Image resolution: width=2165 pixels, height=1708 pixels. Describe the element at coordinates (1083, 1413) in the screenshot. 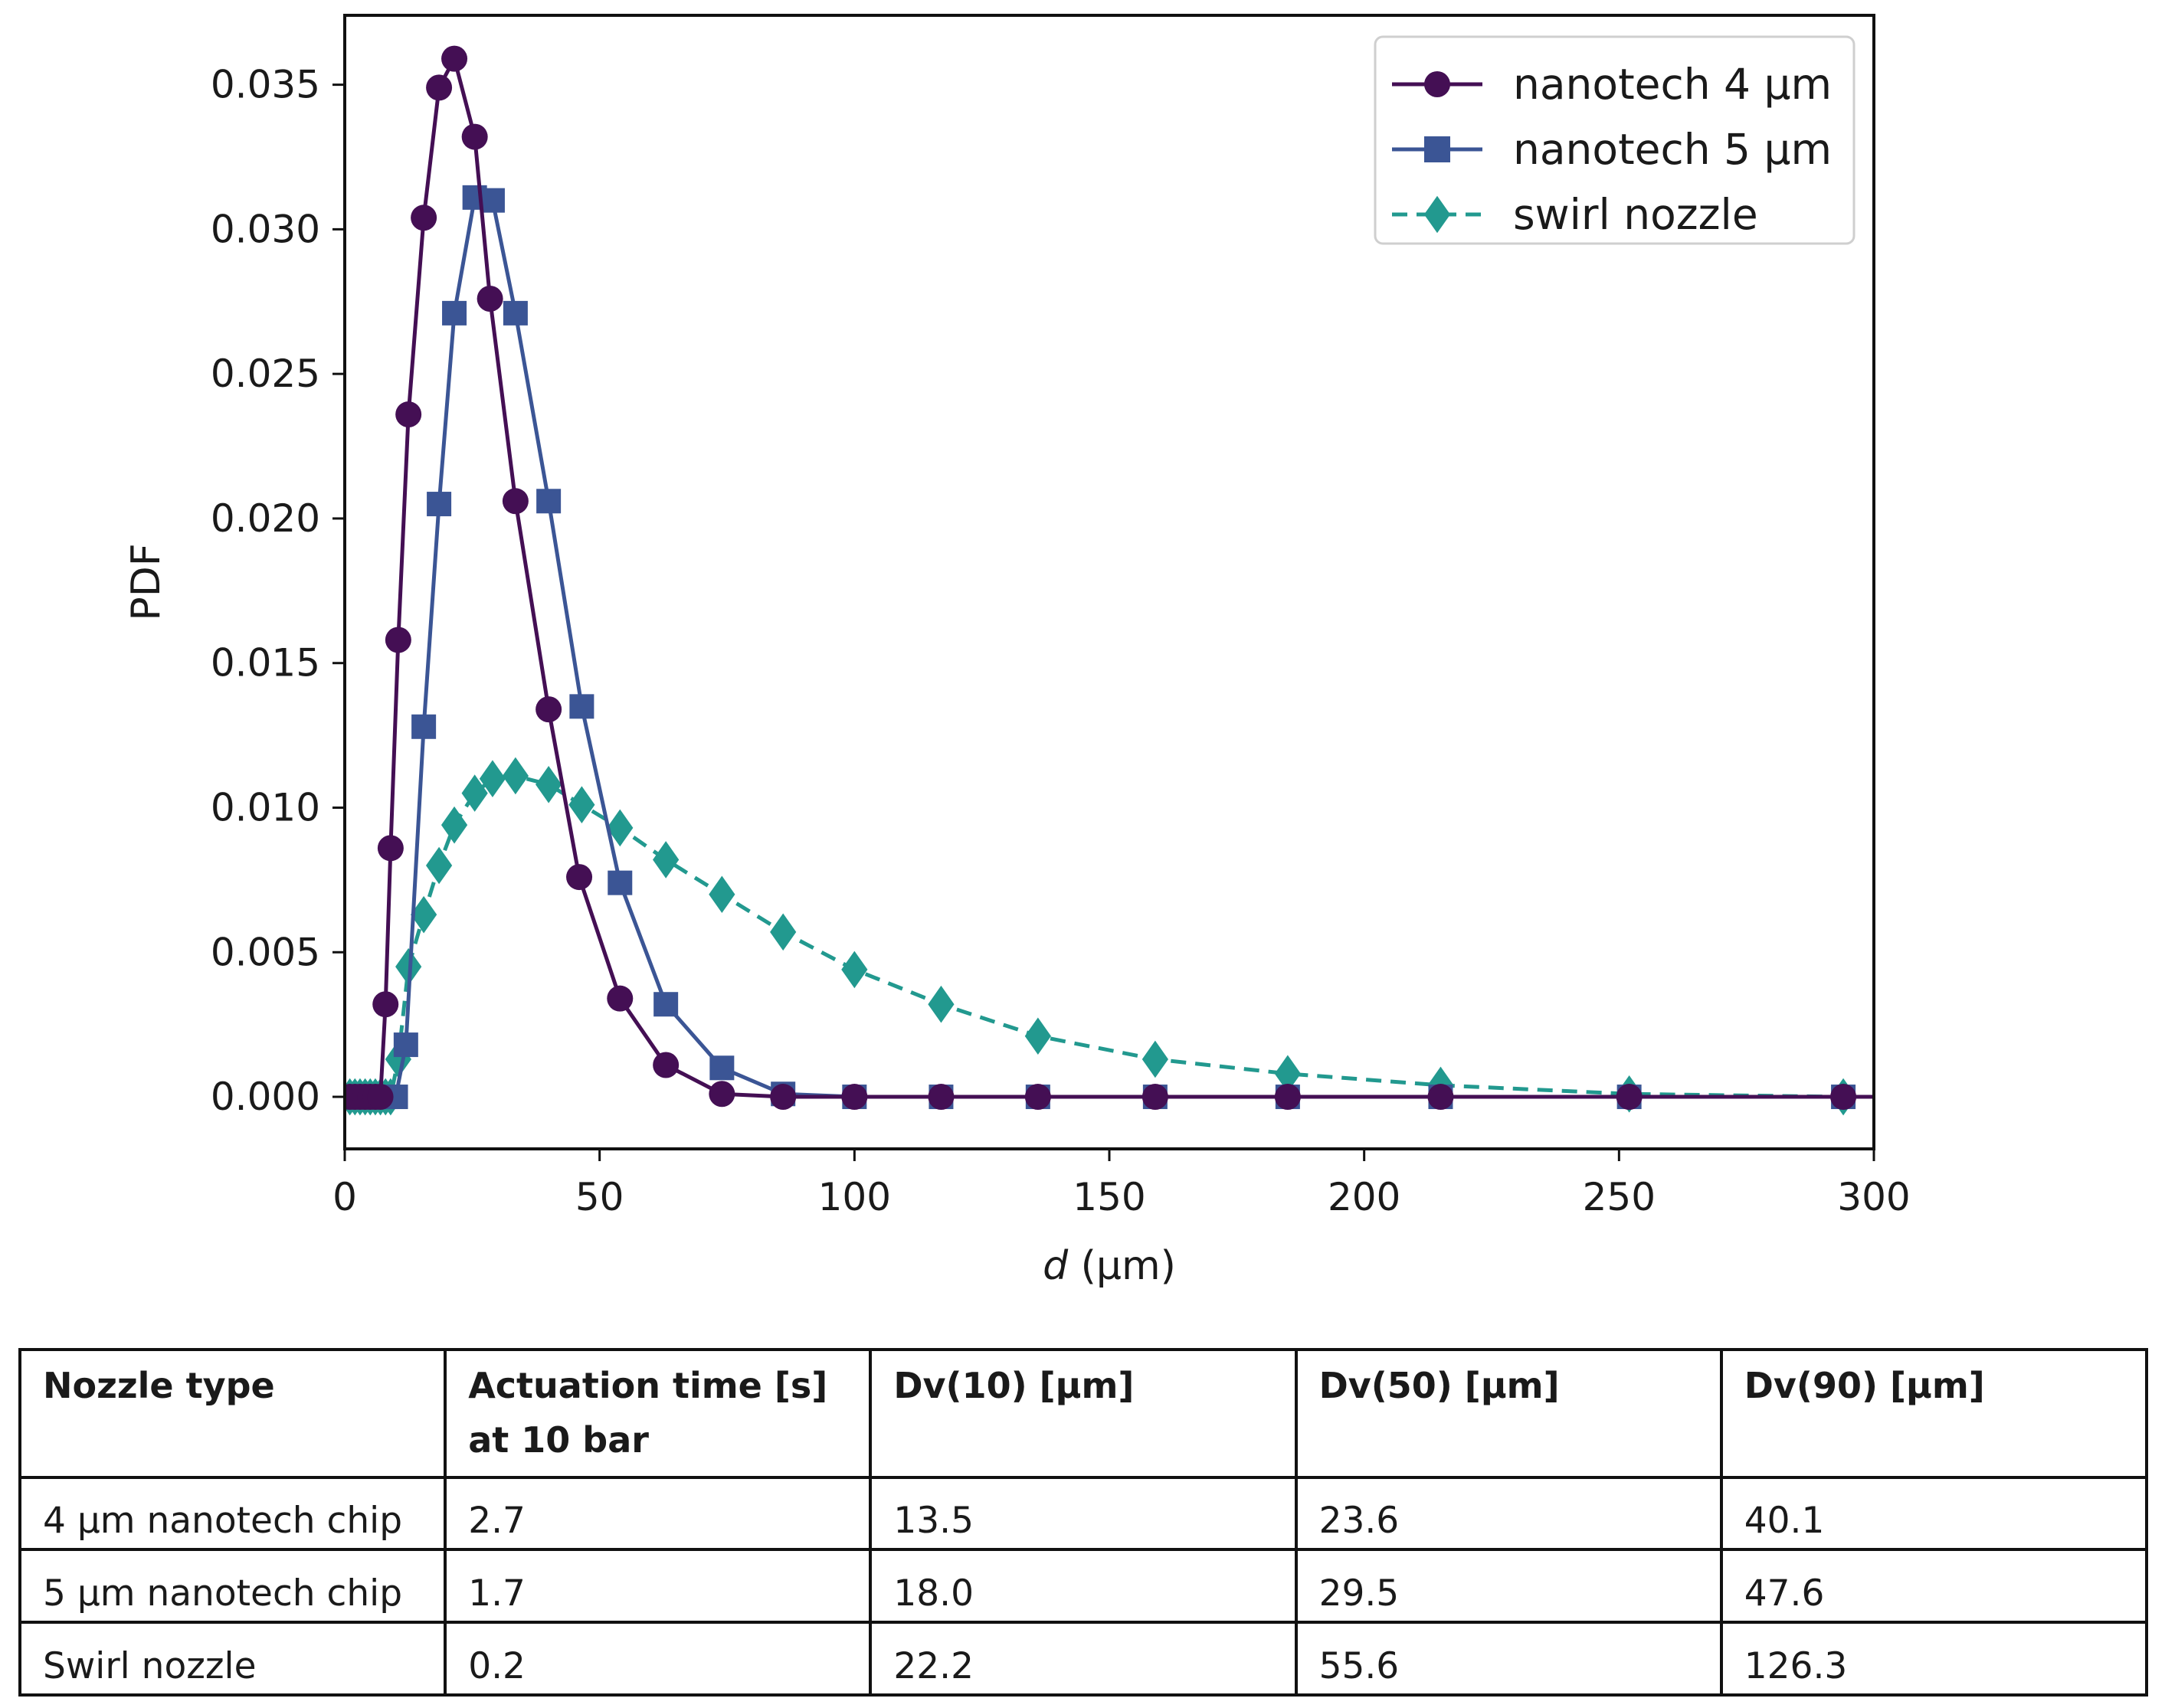

I see `header-dv10: Dv(10) [µm]` at that location.